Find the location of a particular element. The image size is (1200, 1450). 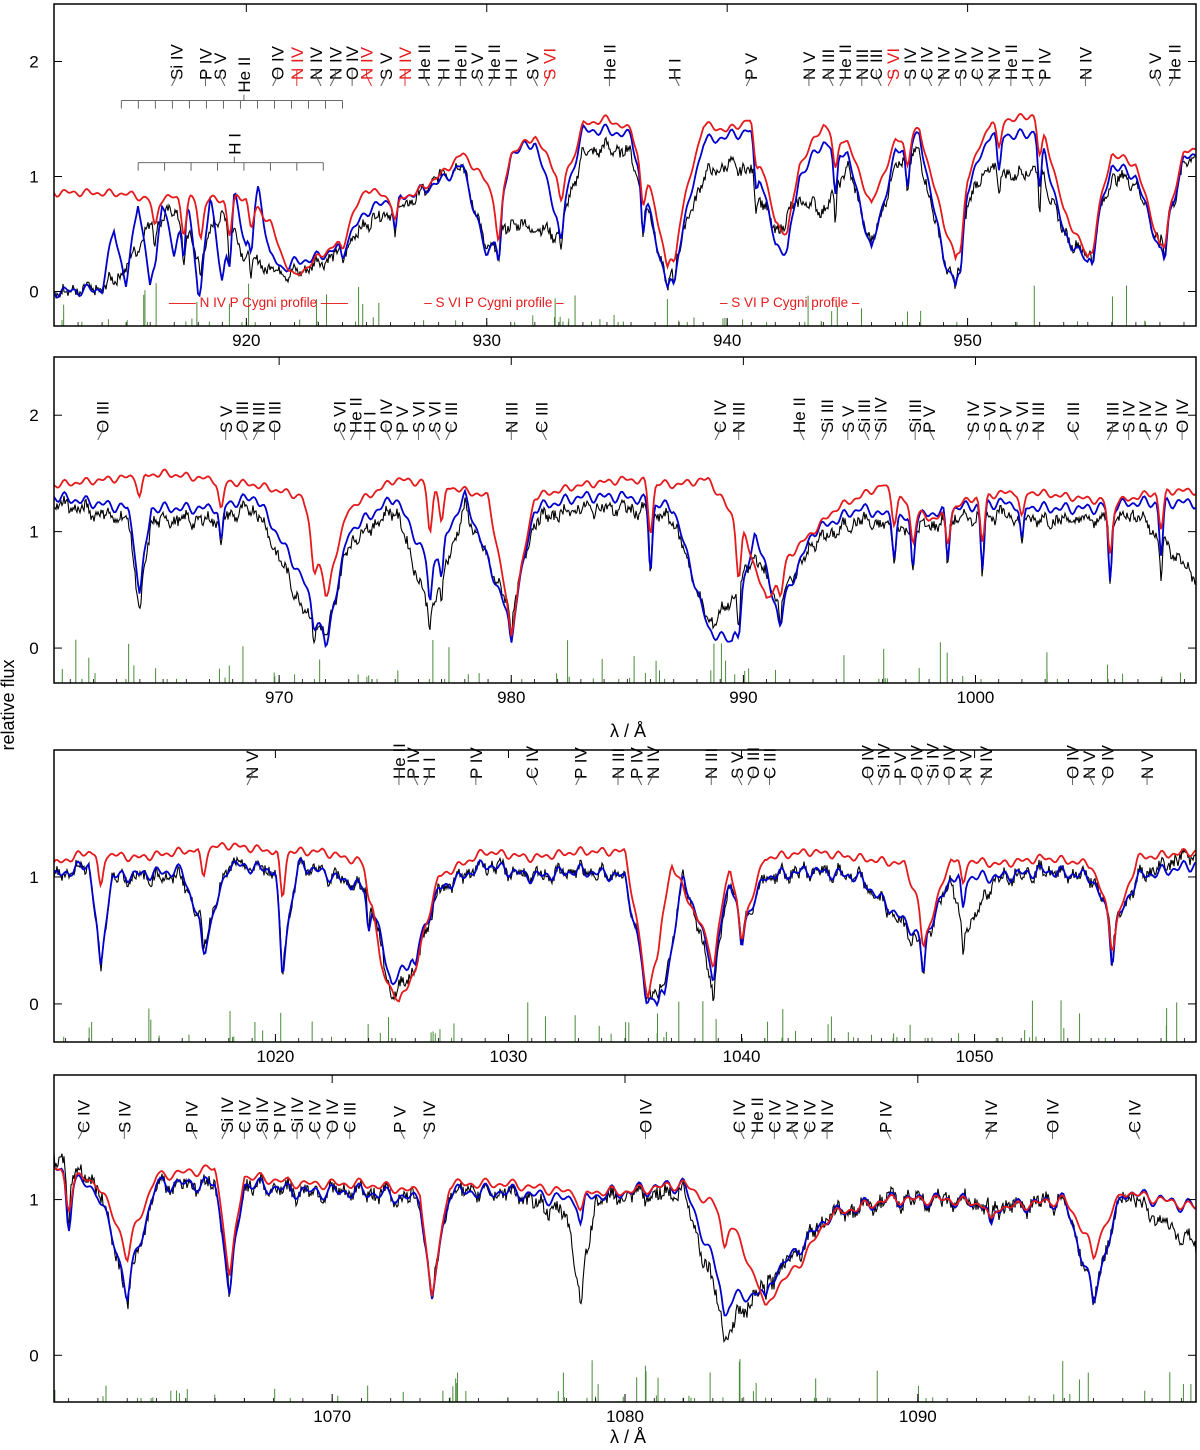

x-tick-label: 1020 is located at coordinates (275, 1056).